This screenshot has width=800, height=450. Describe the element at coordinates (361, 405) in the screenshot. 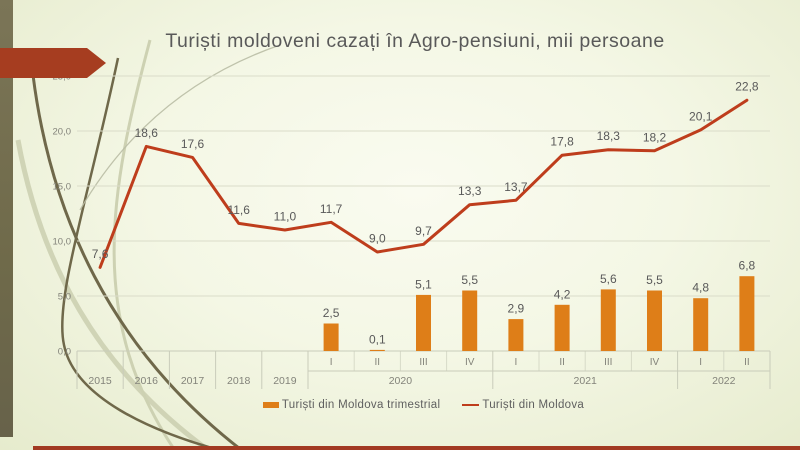

I see `legend-label-bar-series: Turiști din Moldova trimestrial` at that location.